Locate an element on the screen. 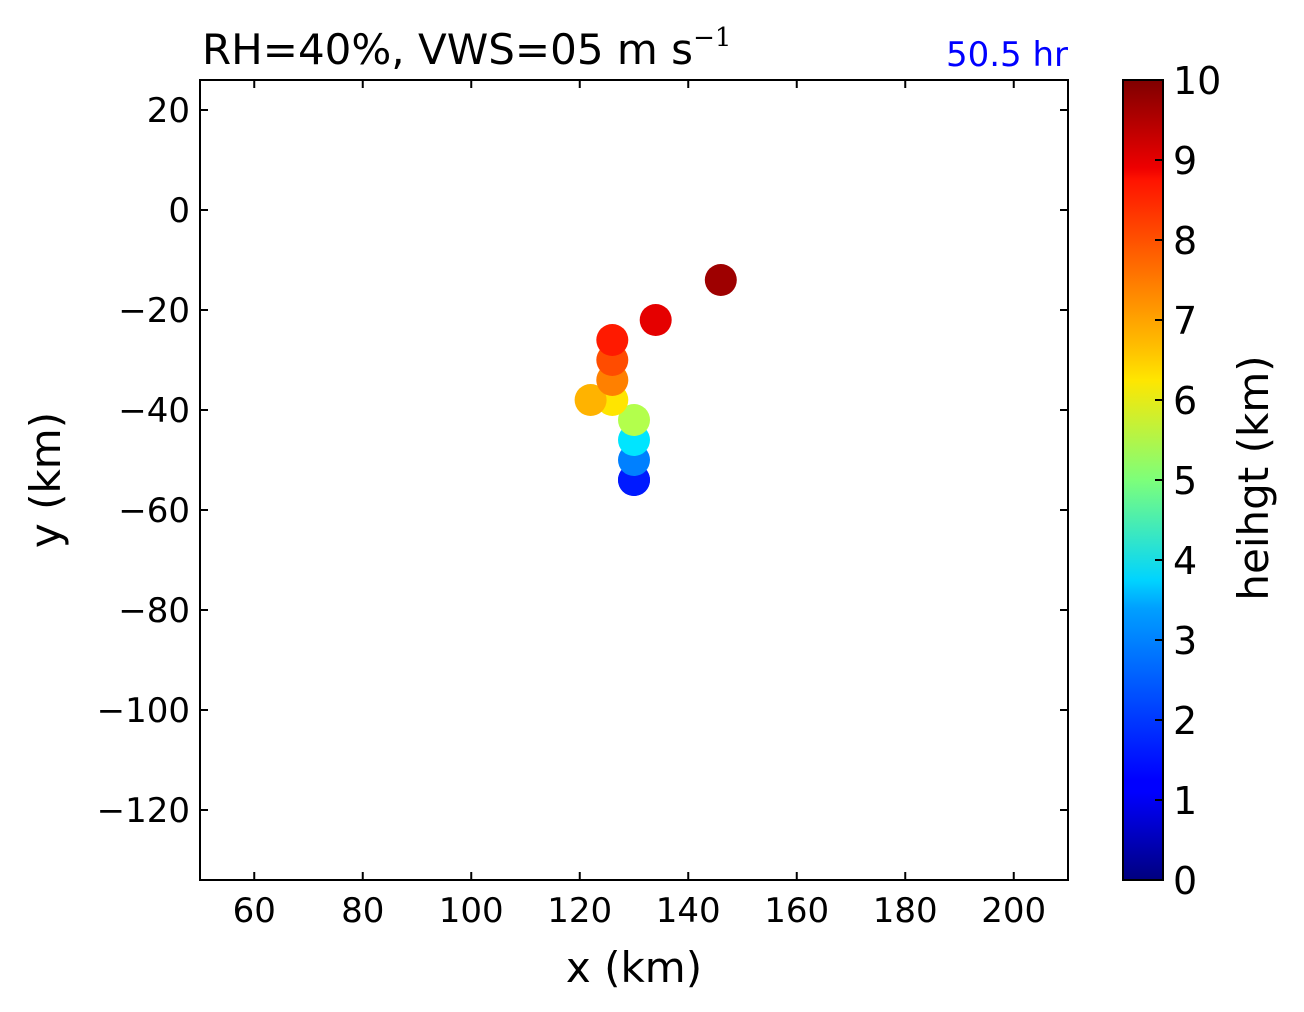 The width and height of the screenshot is (1304, 1012). colorbar-label: heihgt (km) is located at coordinates (1253, 477).